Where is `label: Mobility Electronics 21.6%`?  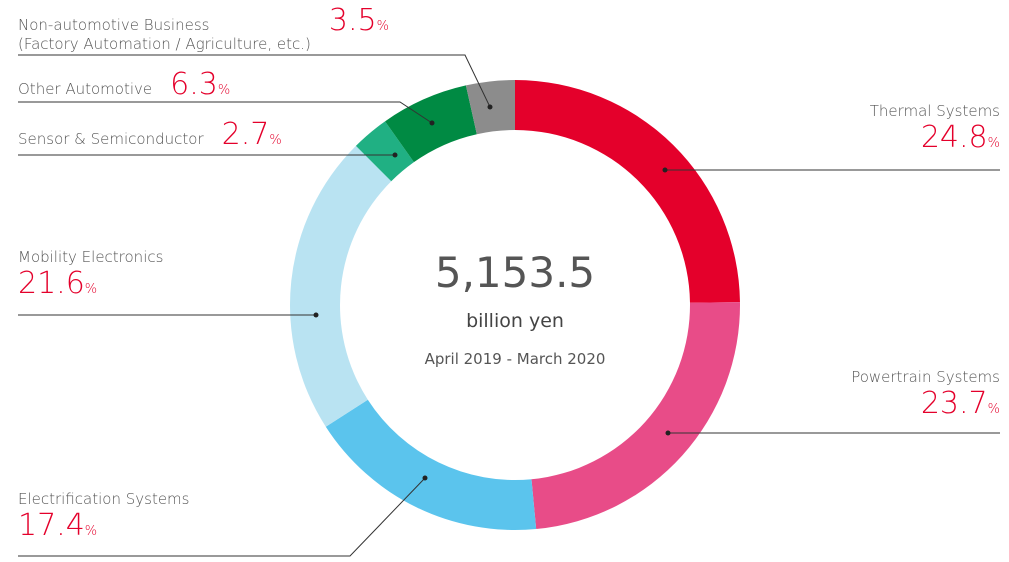
label: Mobility Electronics 21.6% is located at coordinates (90, 277).